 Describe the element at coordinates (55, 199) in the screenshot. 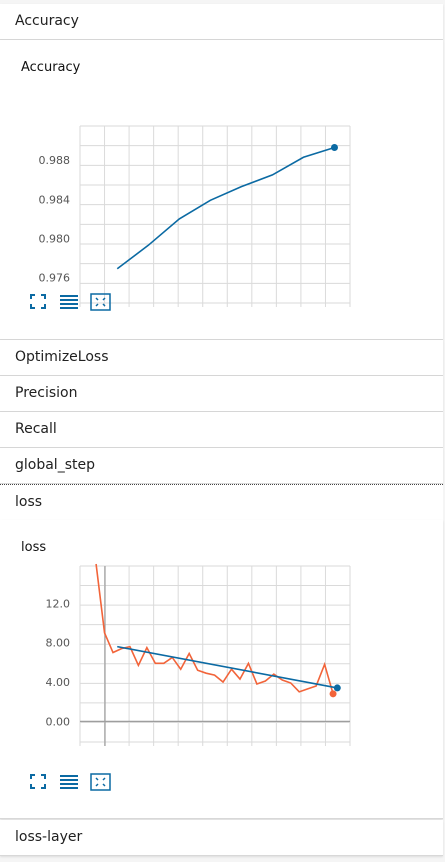

I see `y-tick-label: 0.984` at that location.